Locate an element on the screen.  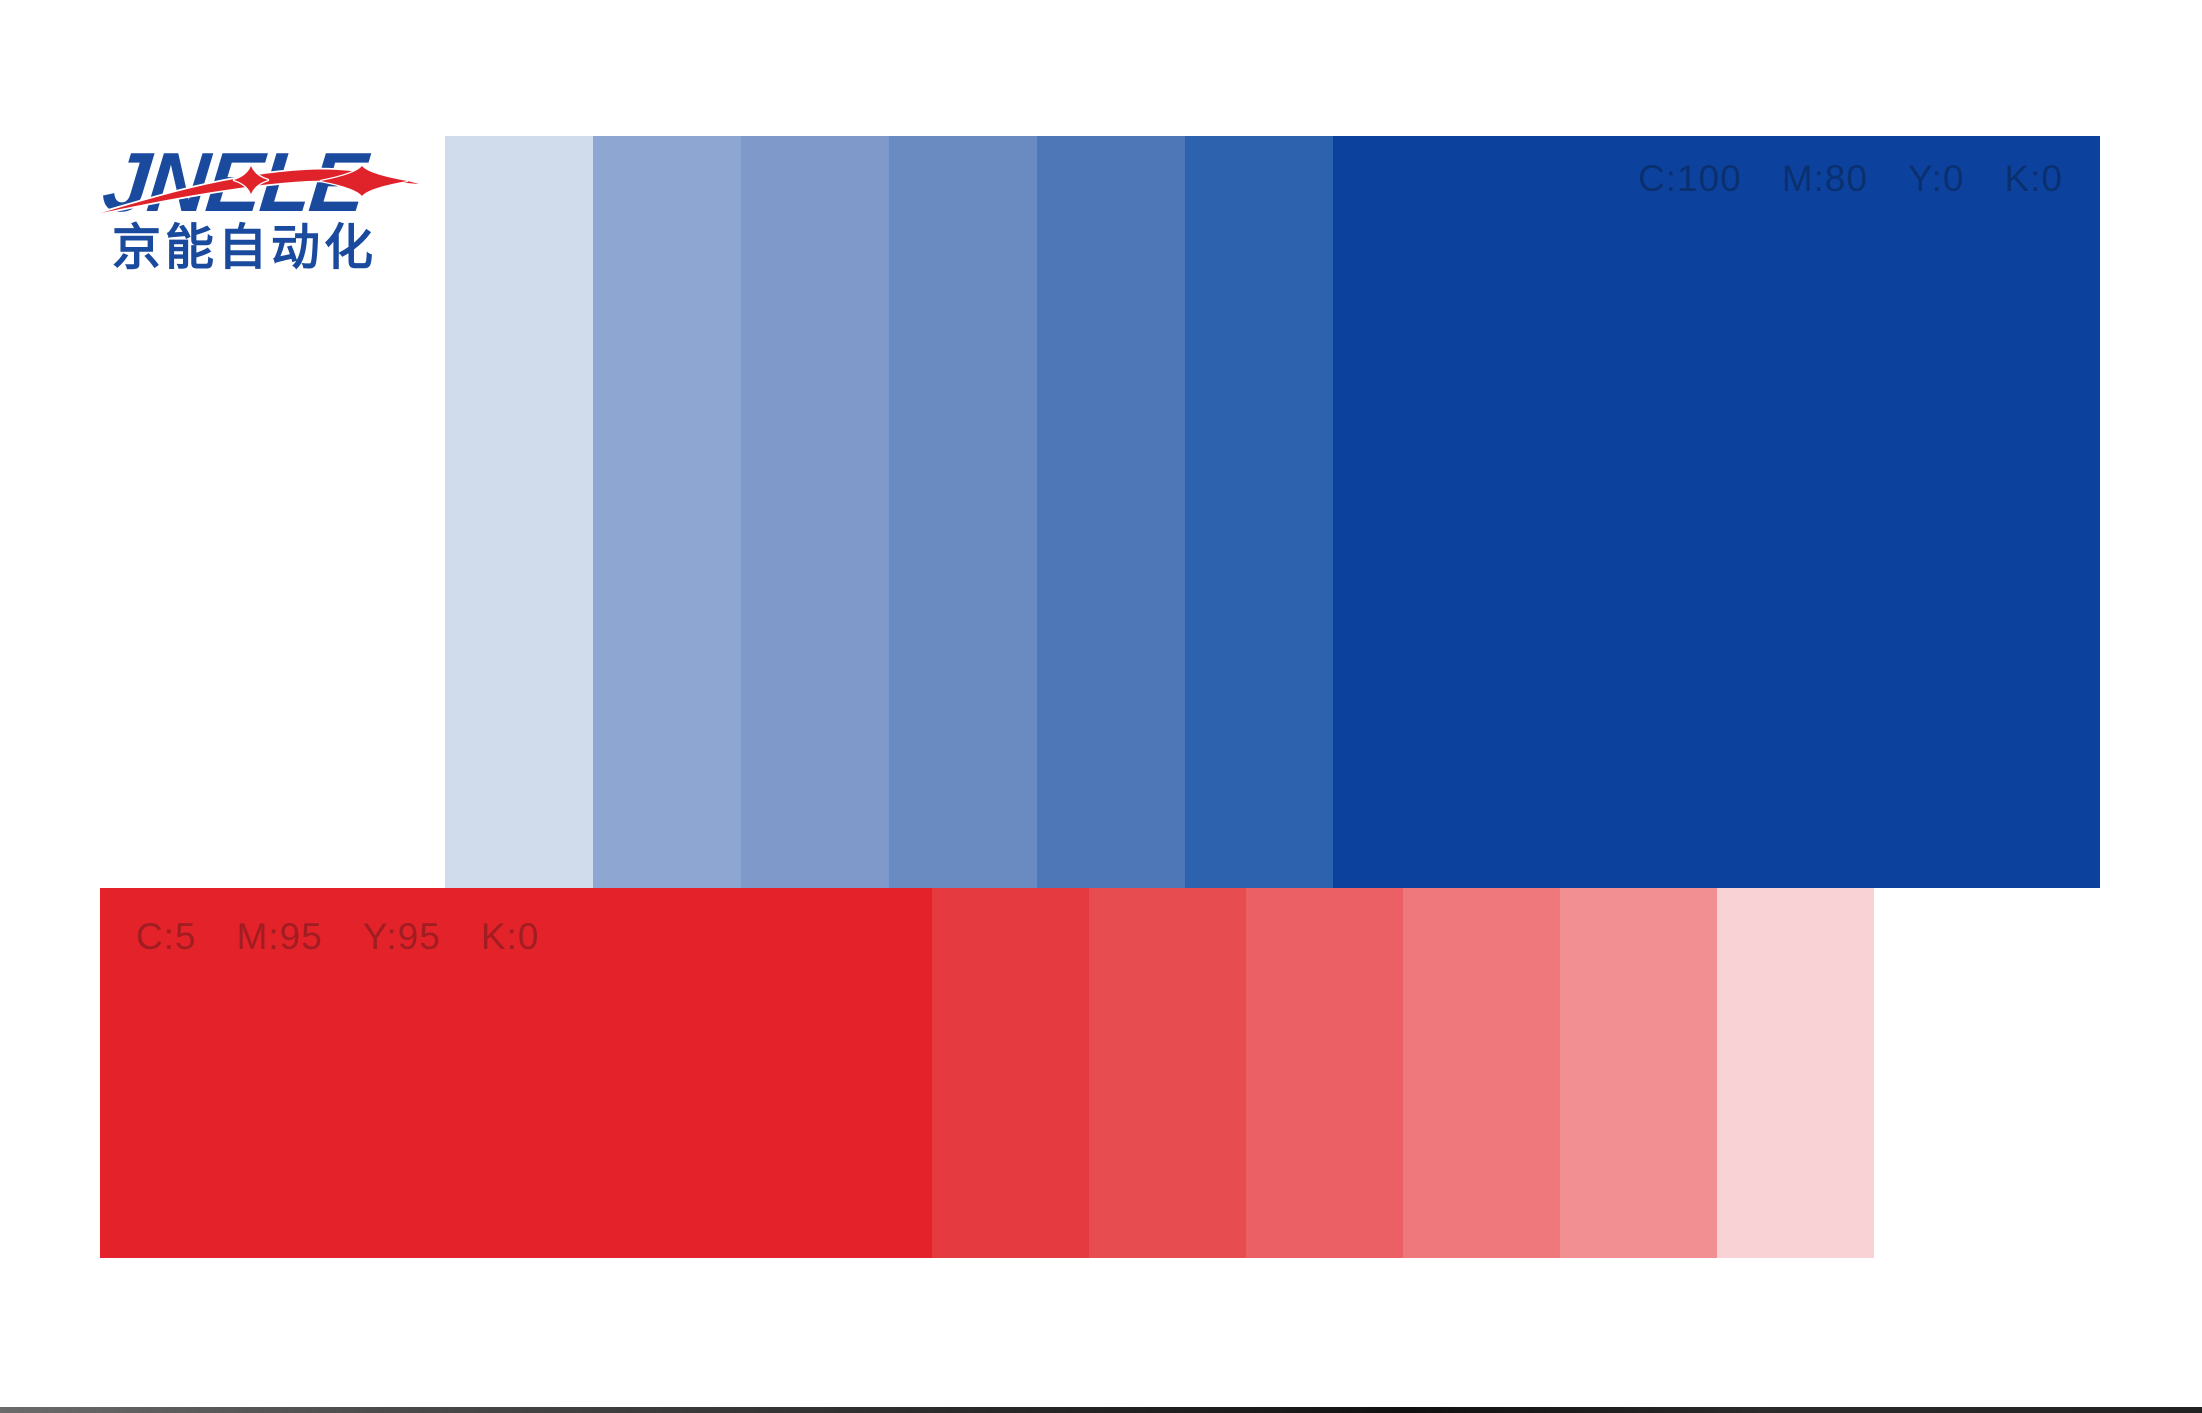
red-cmyk-m: M:95 is located at coordinates (279, 936).